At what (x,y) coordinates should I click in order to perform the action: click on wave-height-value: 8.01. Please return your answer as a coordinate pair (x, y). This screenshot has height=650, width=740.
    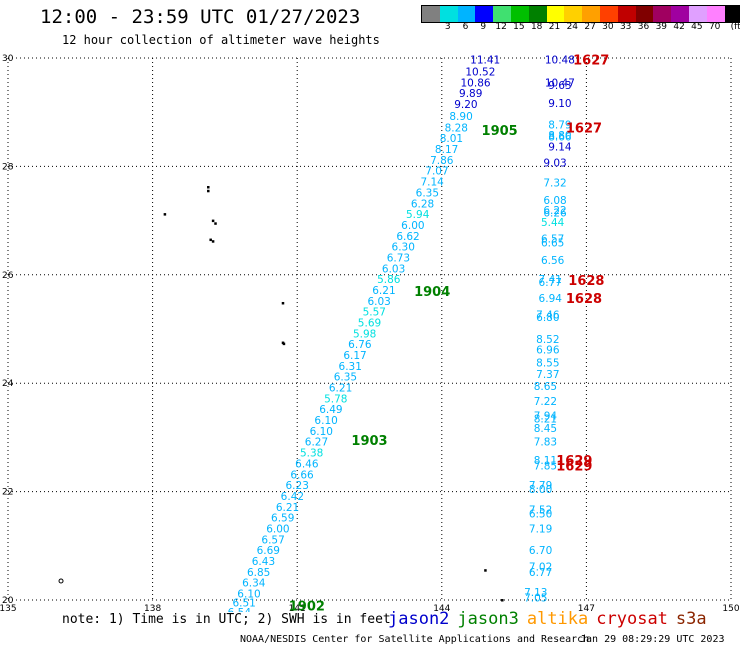
    Looking at the image, I should click on (451, 139).